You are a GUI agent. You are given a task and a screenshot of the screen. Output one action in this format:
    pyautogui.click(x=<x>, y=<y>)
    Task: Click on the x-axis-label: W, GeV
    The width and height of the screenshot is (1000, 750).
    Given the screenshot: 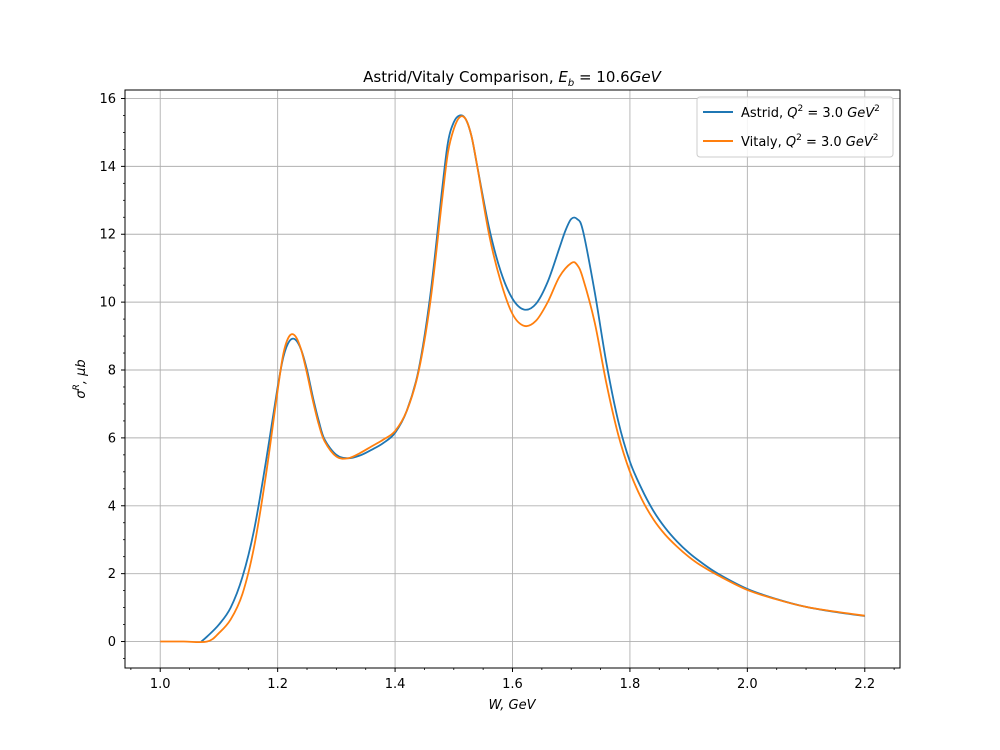 What is the action you would take?
    pyautogui.click(x=512, y=705)
    